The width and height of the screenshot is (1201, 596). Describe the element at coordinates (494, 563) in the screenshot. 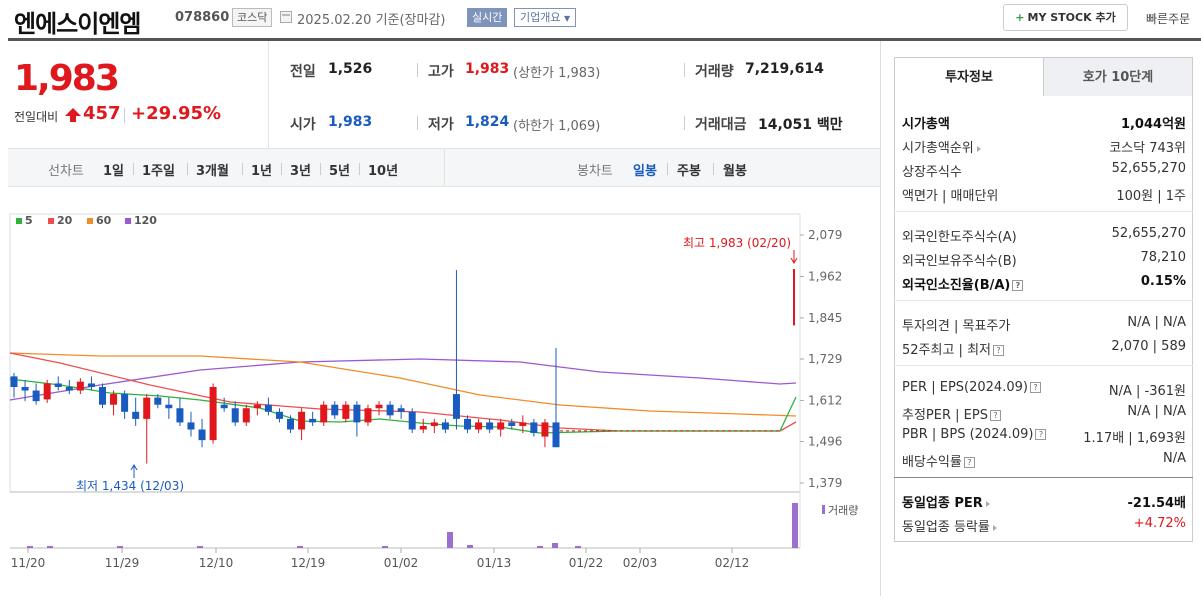

I see `x-tick-label: 01/13` at that location.